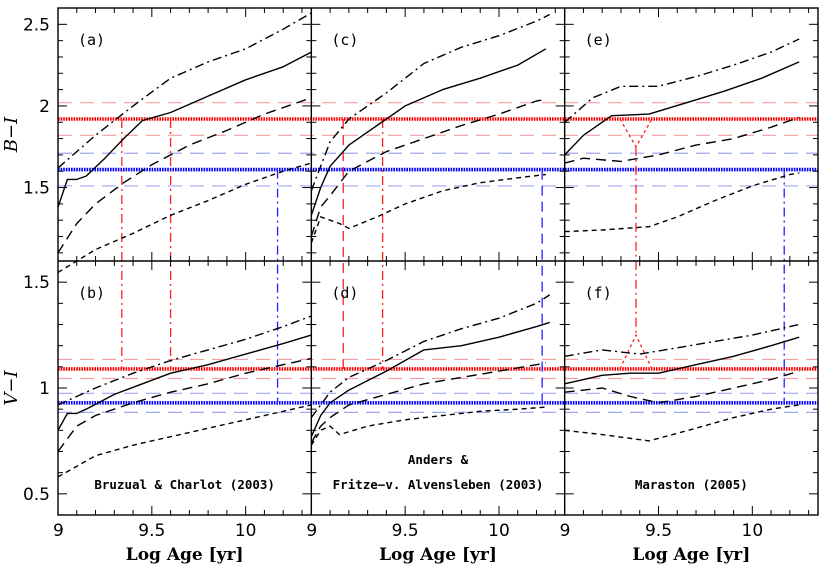  Describe the element at coordinates (36, 25) in the screenshot. I see `y-tick-label: 2.5` at that location.